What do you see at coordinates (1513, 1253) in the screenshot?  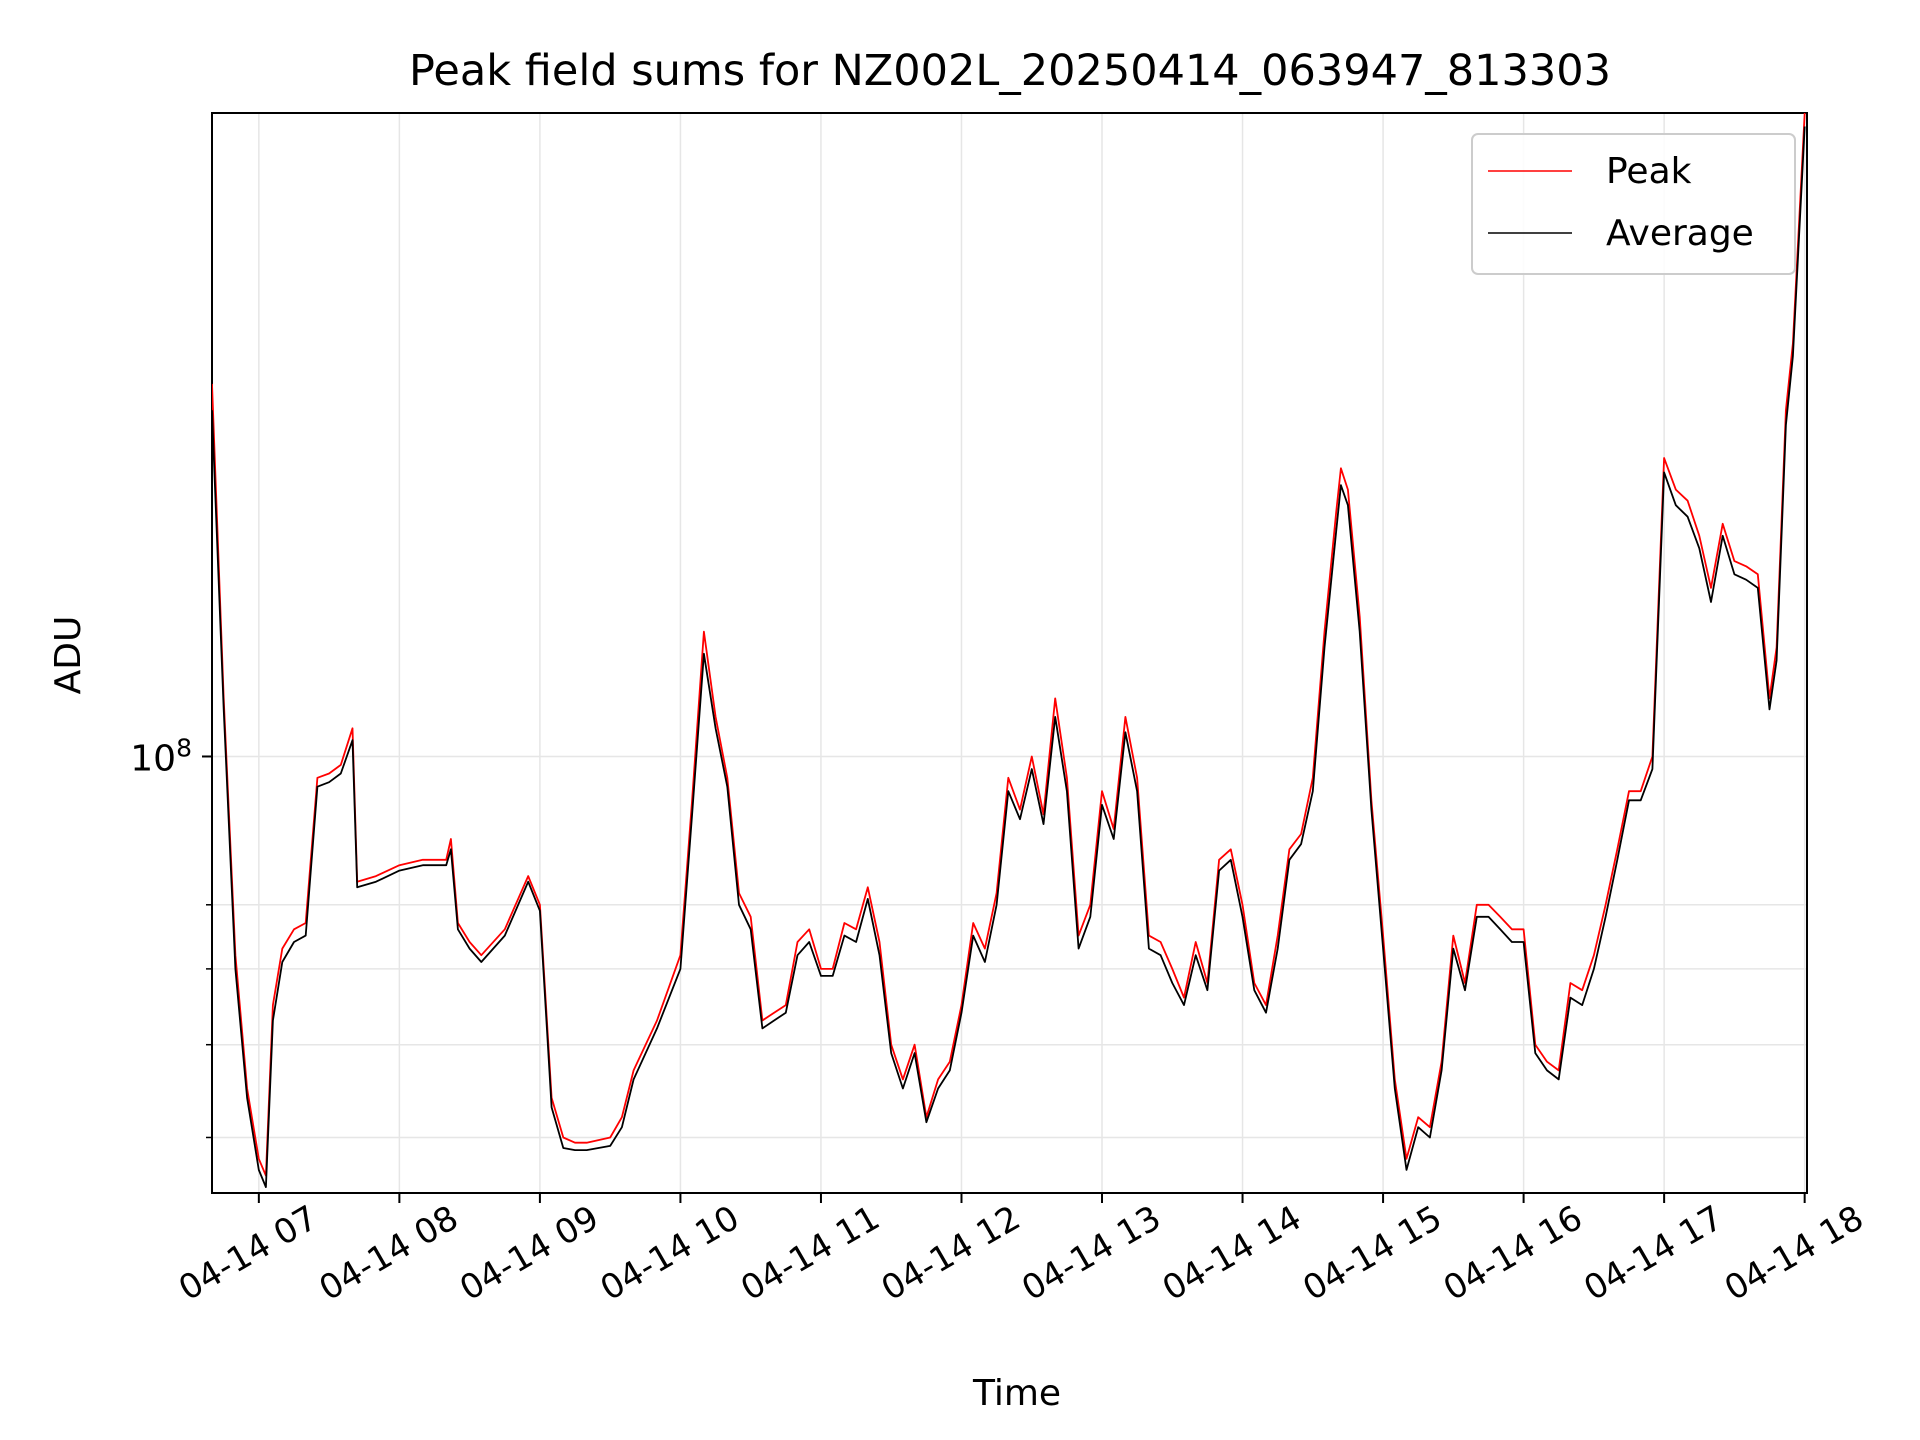 I see `x-tick-label: 04-14 16` at bounding box center [1513, 1253].